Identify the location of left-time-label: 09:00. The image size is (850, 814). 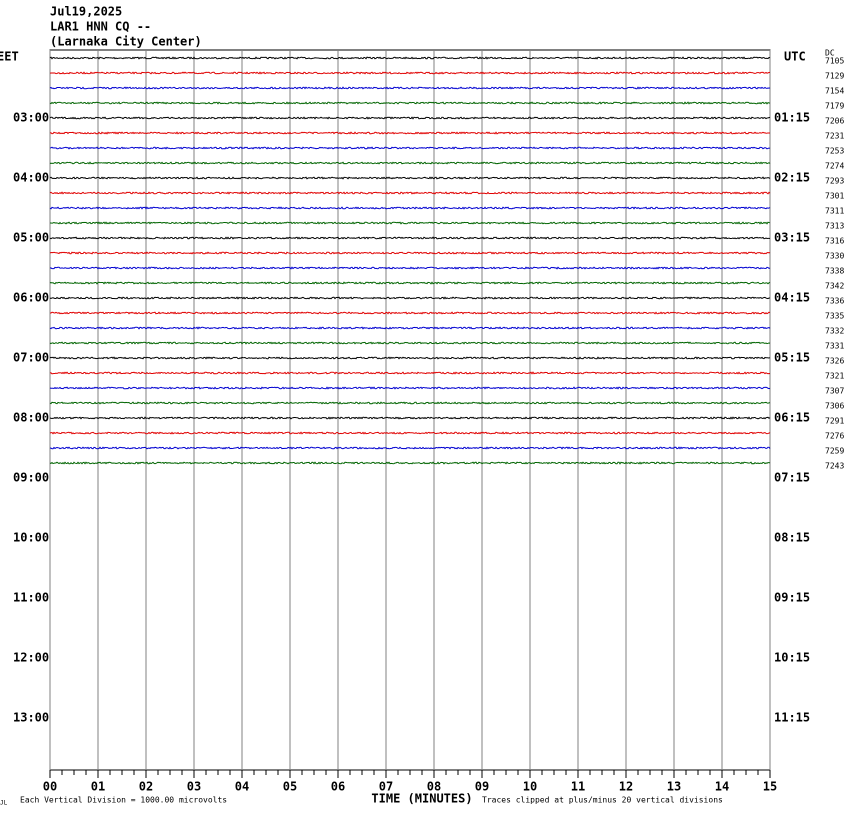
(31, 478).